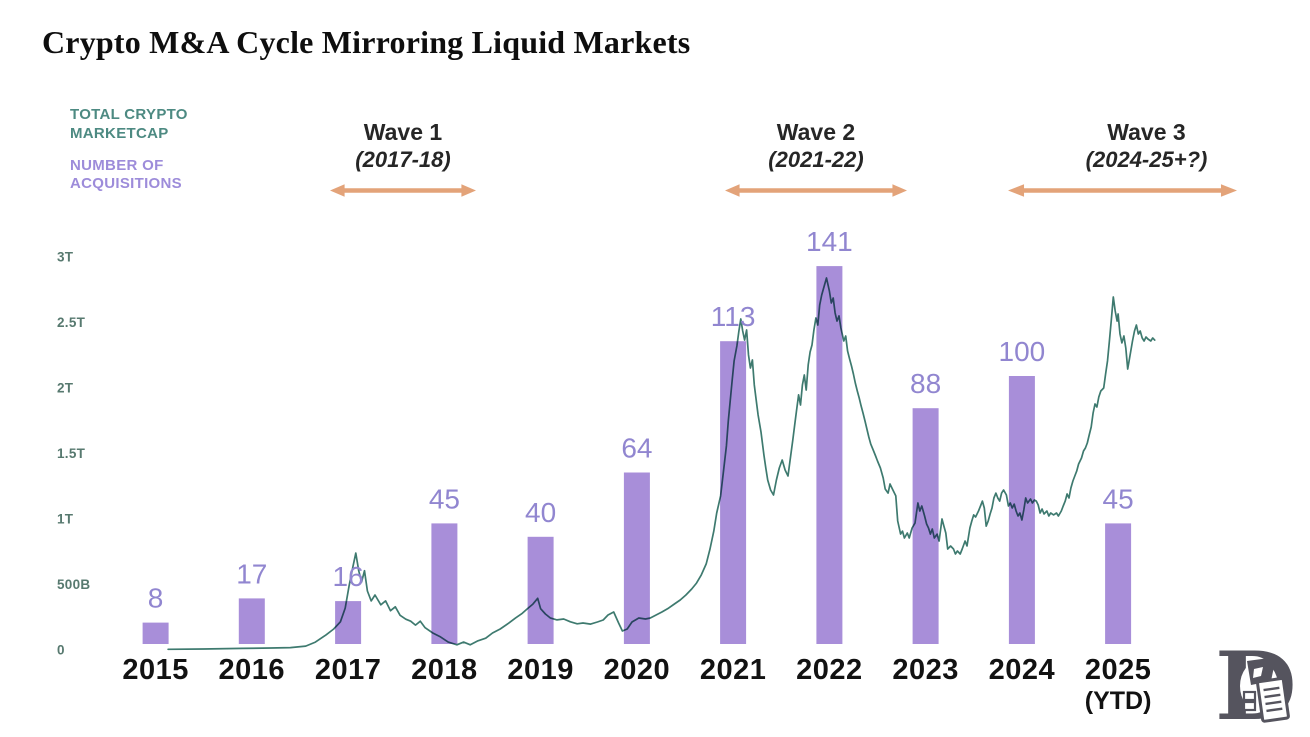 Image resolution: width=1310 pixels, height=737 pixels. What do you see at coordinates (636, 448) in the screenshot?
I see `acquisitions-value-label: 64` at bounding box center [636, 448].